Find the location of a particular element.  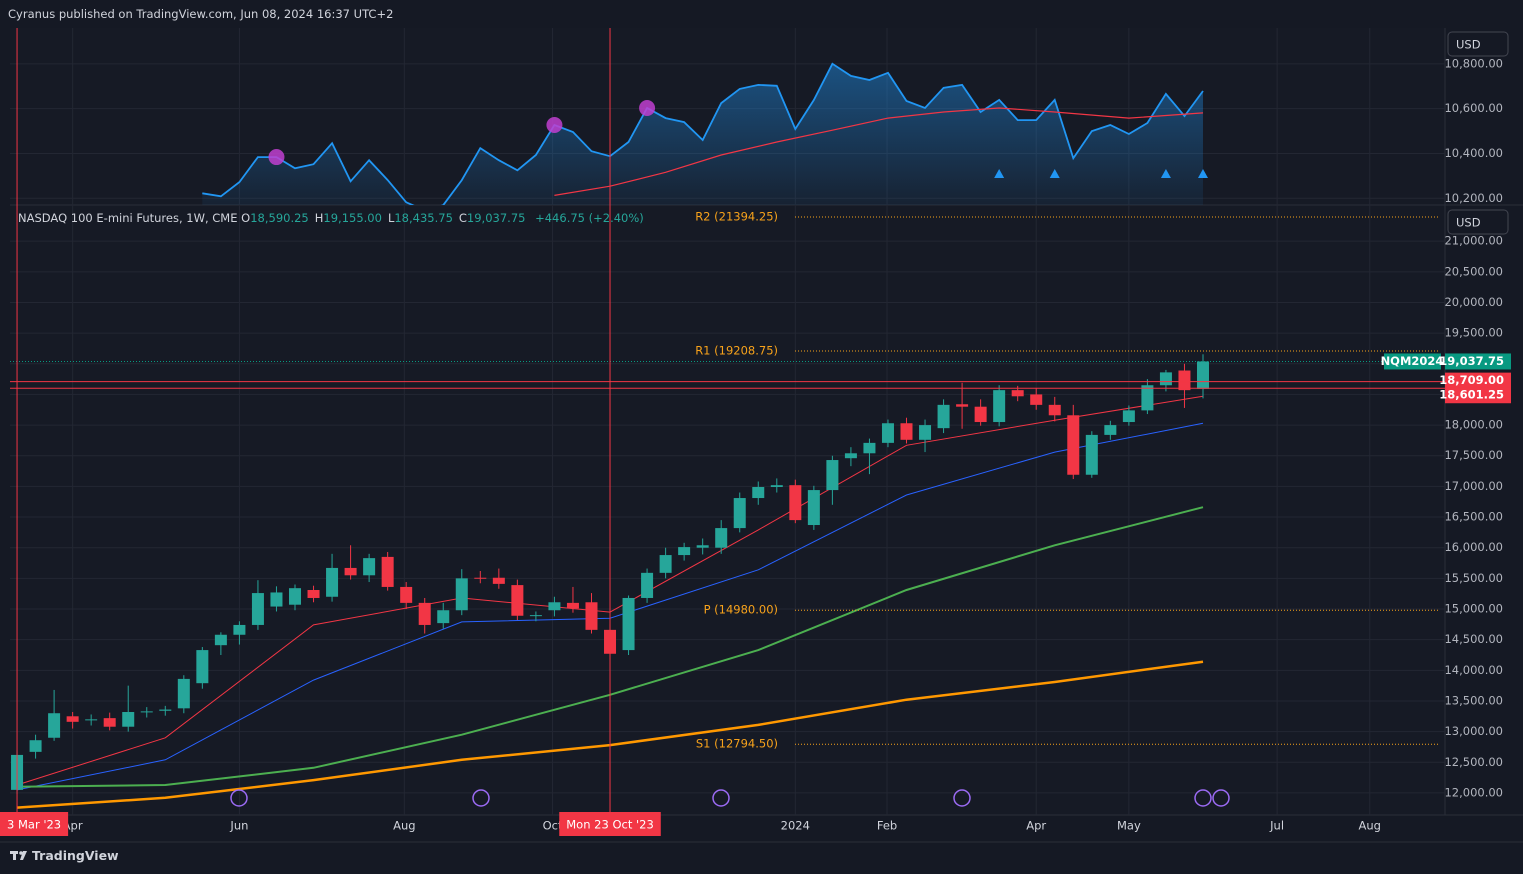

legend-value: 18,590.25 is located at coordinates (279, 218).